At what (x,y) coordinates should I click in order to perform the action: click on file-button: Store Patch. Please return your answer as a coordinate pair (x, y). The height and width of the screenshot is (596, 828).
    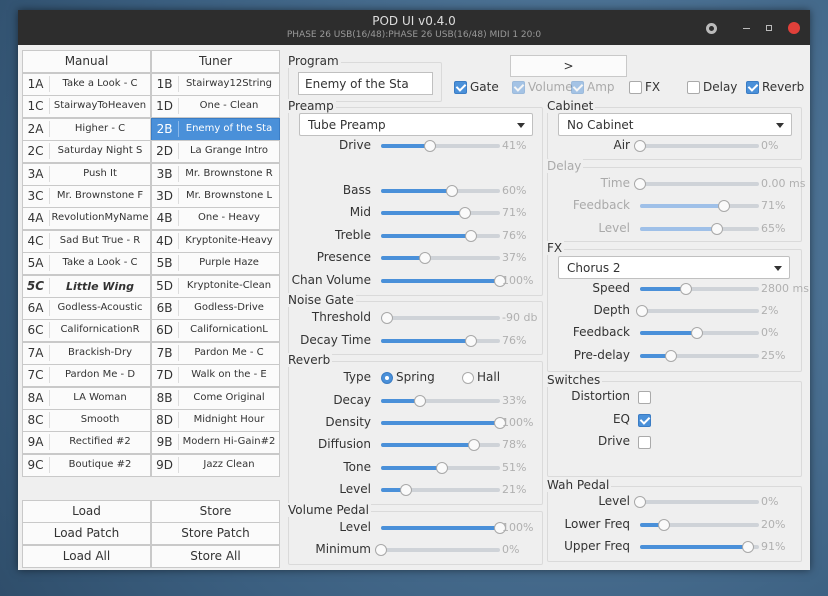
    Looking at the image, I should click on (215, 534).